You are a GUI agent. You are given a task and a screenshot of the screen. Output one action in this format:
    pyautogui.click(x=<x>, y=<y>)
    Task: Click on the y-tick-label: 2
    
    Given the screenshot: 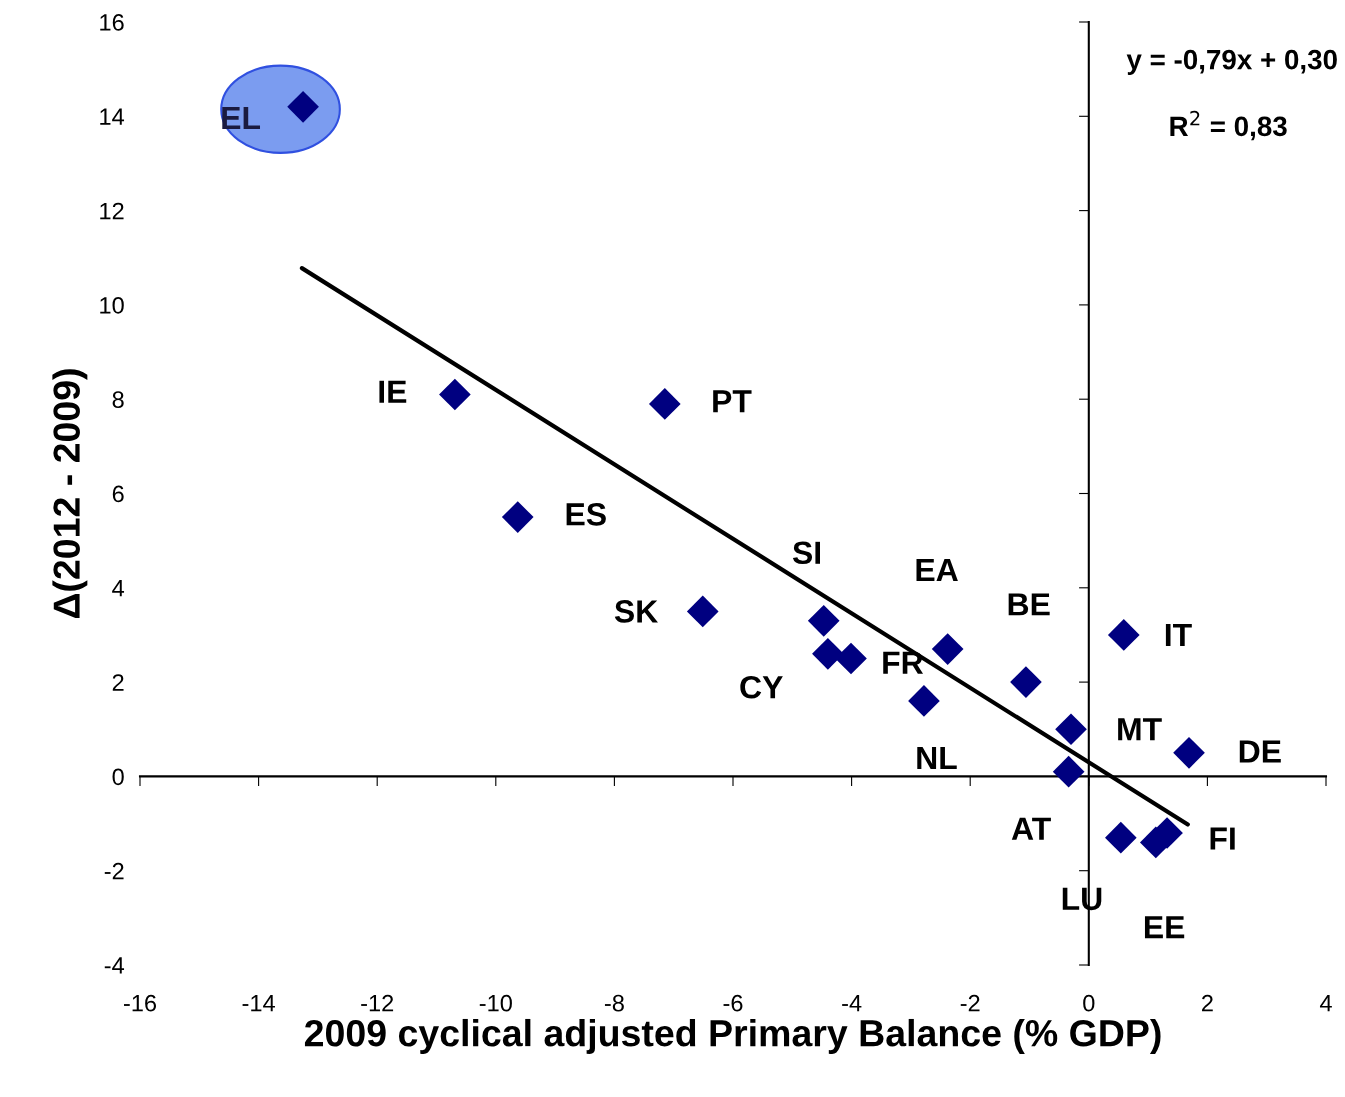 What is the action you would take?
    pyautogui.click(x=118, y=682)
    